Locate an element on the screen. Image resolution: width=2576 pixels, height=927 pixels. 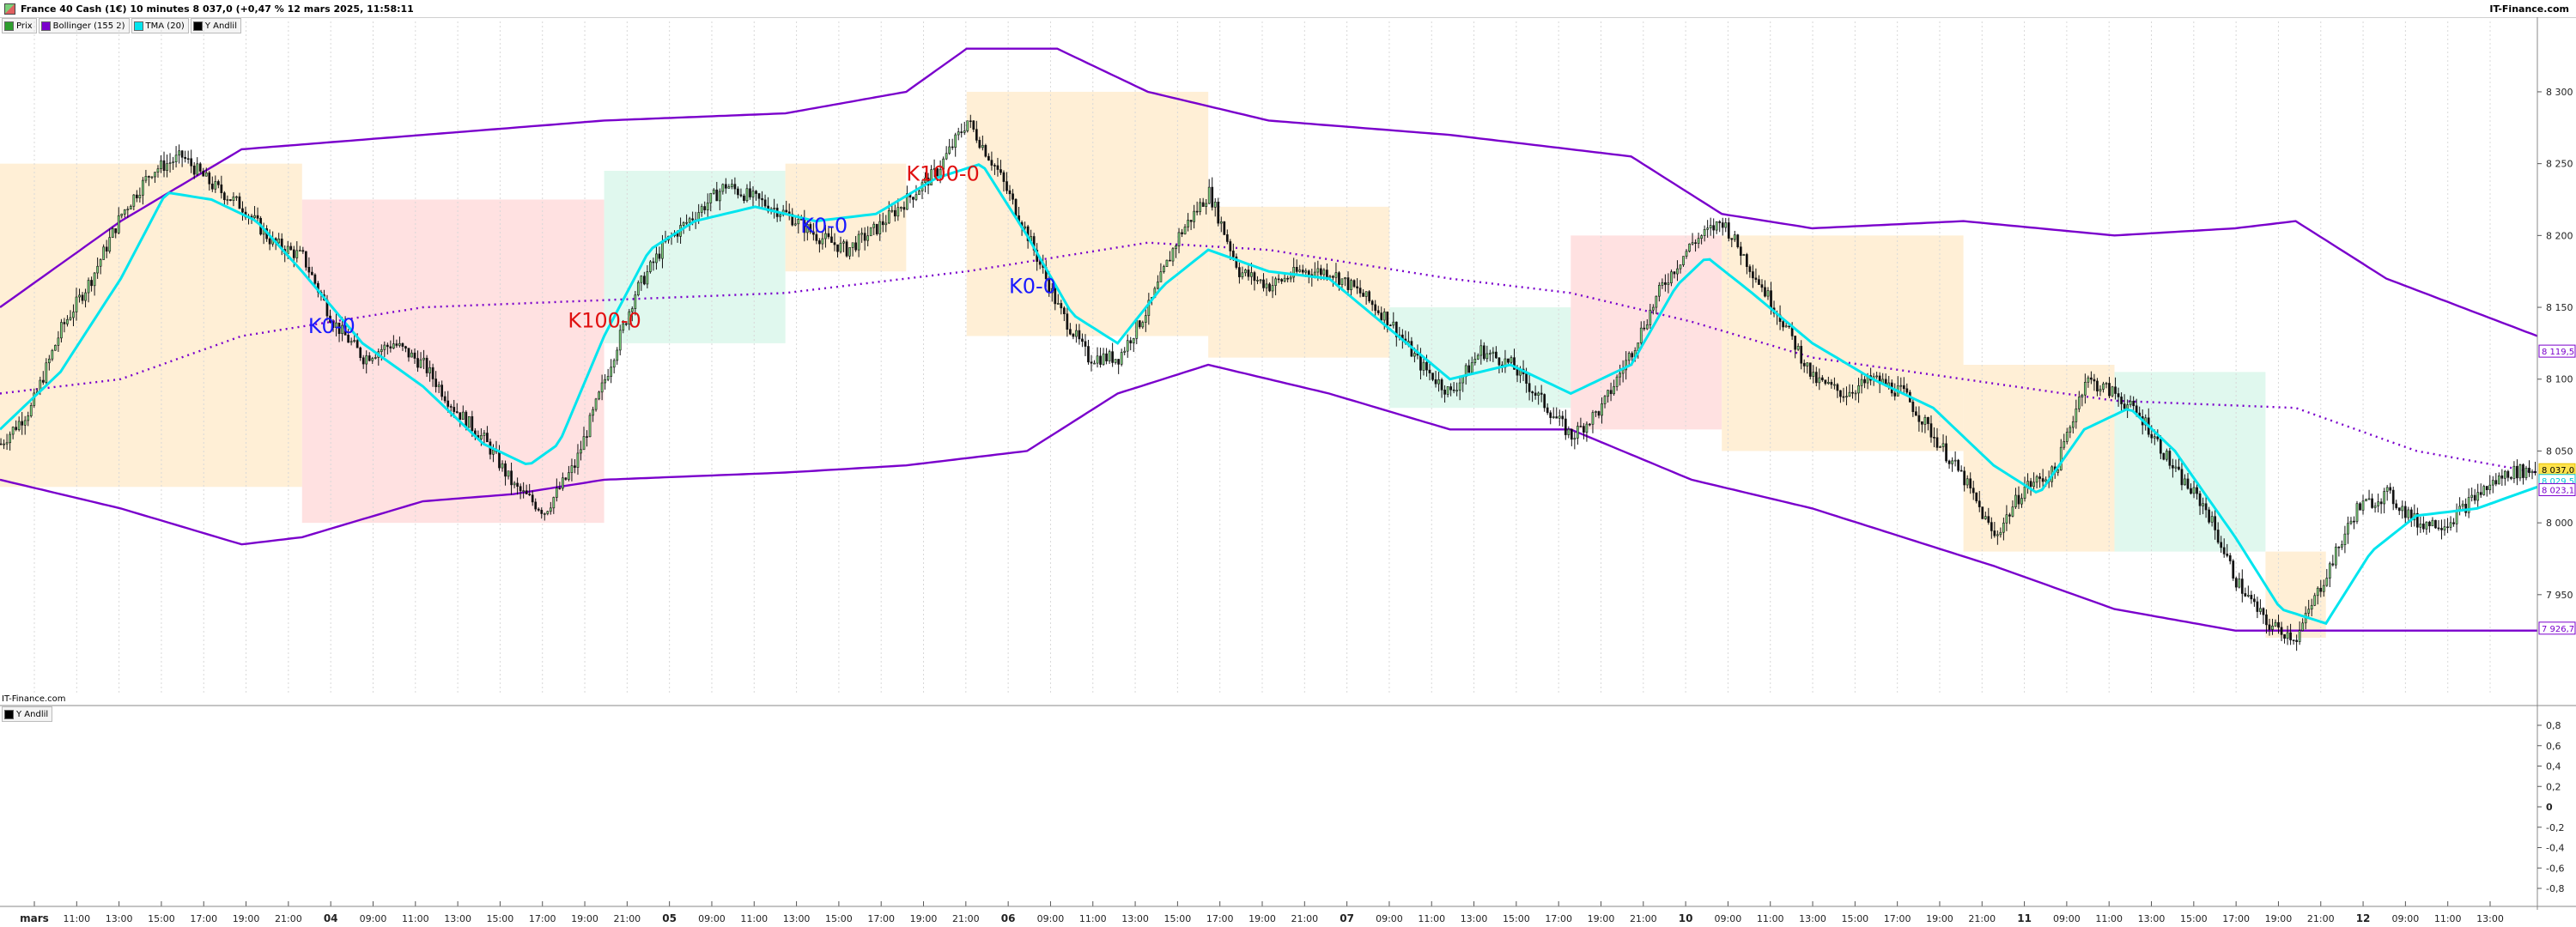
brand-label: IT-Finance.com is located at coordinates (2529, 9).